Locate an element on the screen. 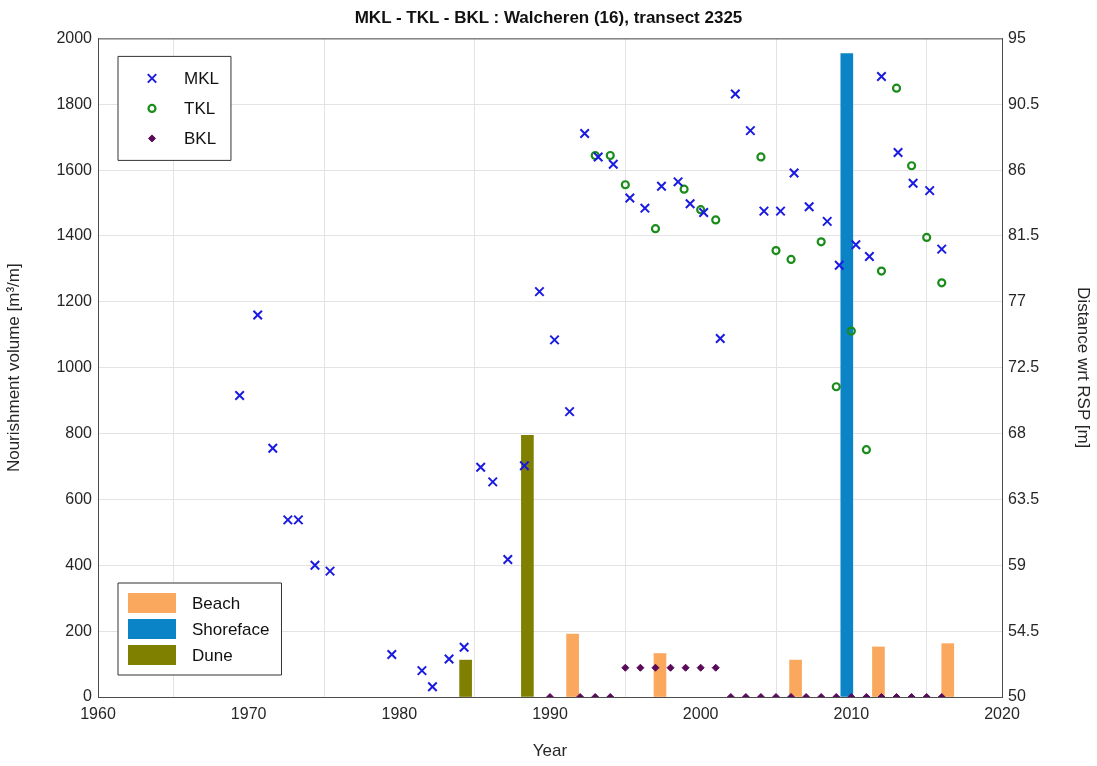 The image size is (1097, 766). x-tick-label: 1980 is located at coordinates (399, 714).